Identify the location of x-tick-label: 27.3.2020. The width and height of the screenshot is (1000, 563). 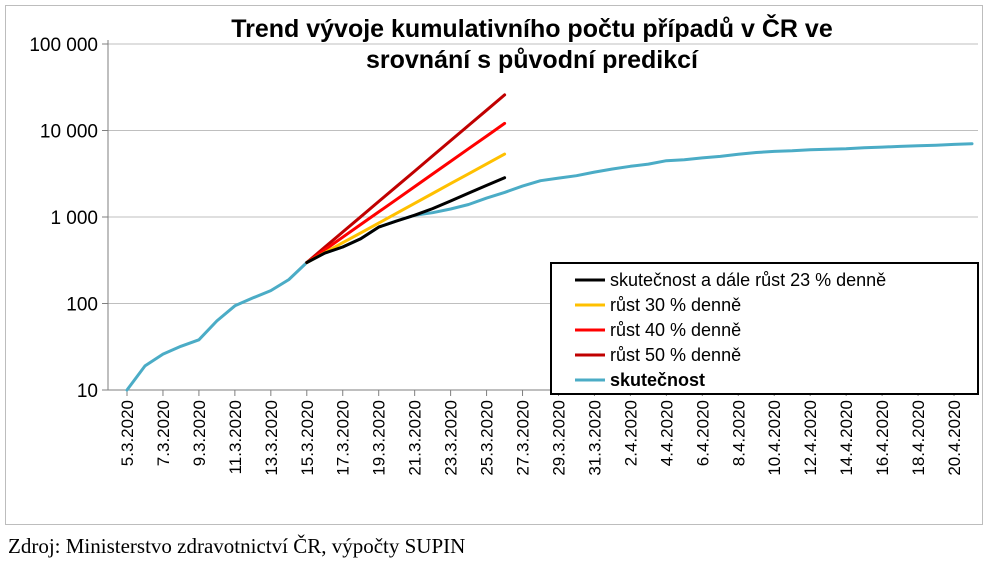
(523, 438).